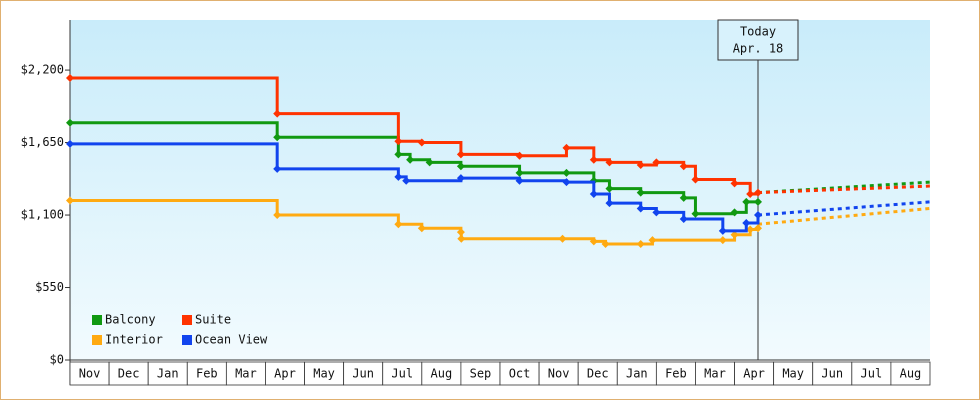 Image resolution: width=980 pixels, height=400 pixels. I want to click on y-tick-label: $550, so click(49, 287).